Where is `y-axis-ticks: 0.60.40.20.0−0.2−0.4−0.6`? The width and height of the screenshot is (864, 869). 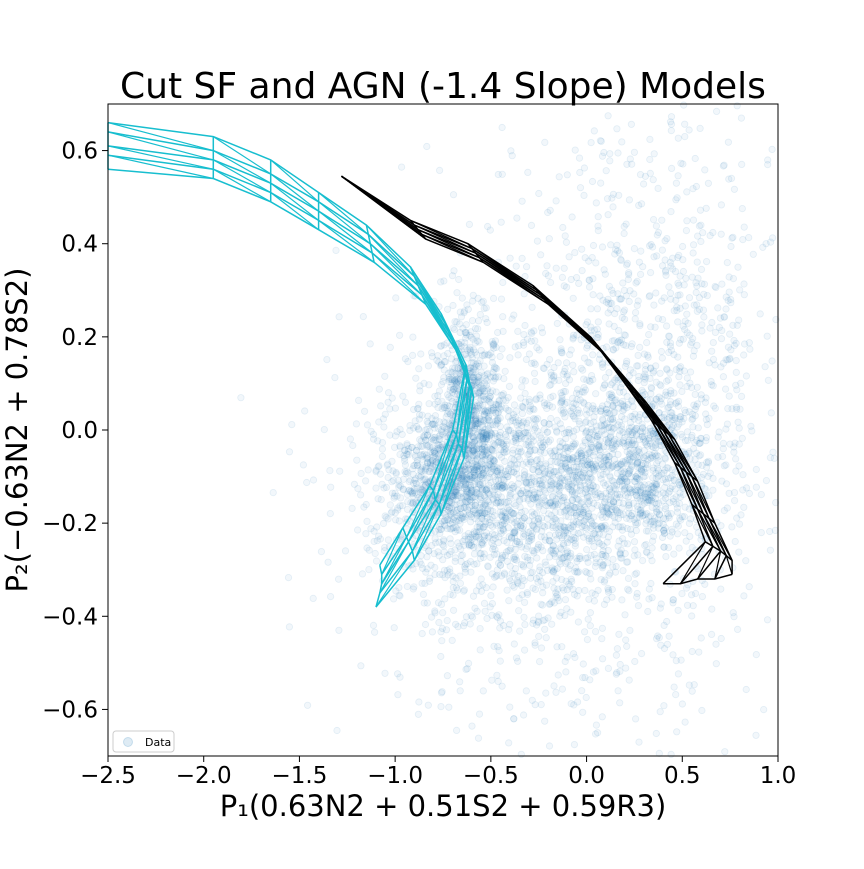
y-axis-ticks: 0.60.40.20.0−0.2−0.4−0.6 is located at coordinates (75, 431).